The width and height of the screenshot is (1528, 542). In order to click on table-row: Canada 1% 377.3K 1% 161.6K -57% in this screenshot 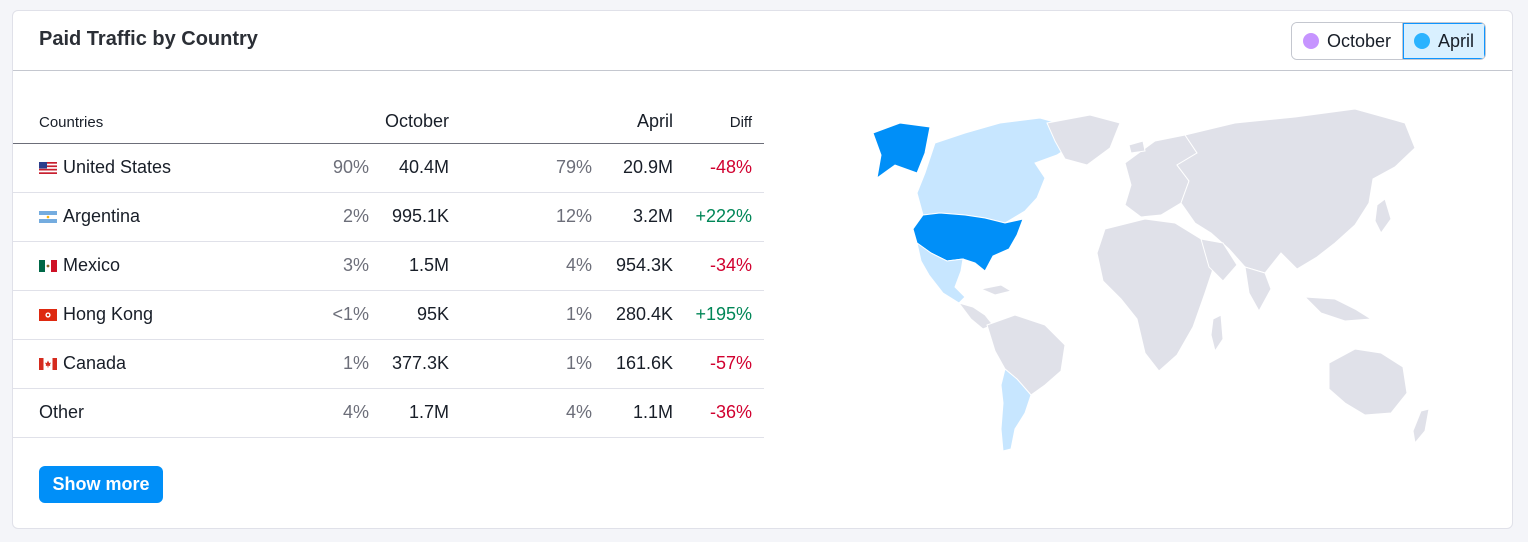, I will do `click(388, 364)`.